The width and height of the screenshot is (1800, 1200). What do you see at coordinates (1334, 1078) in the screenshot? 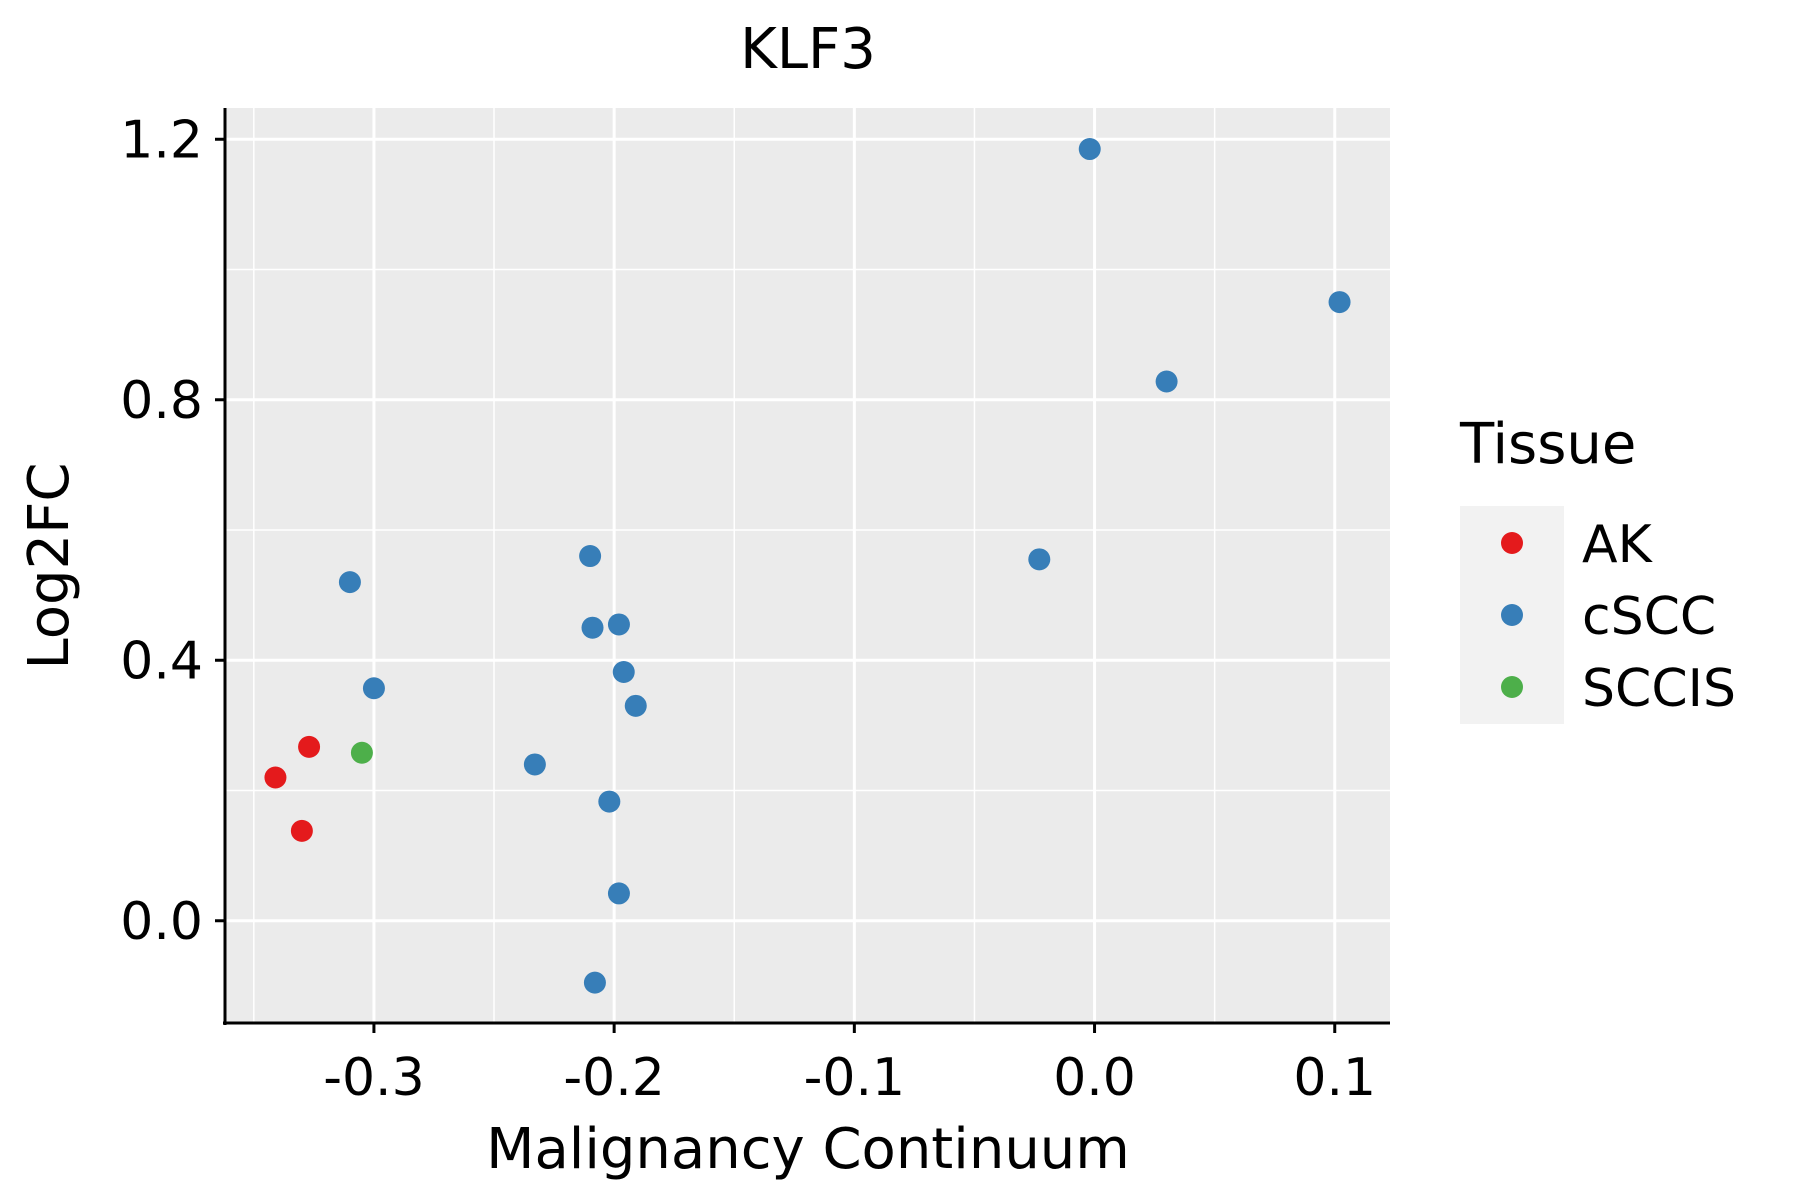
I see `x-tick-label: 0.1` at bounding box center [1334, 1078].